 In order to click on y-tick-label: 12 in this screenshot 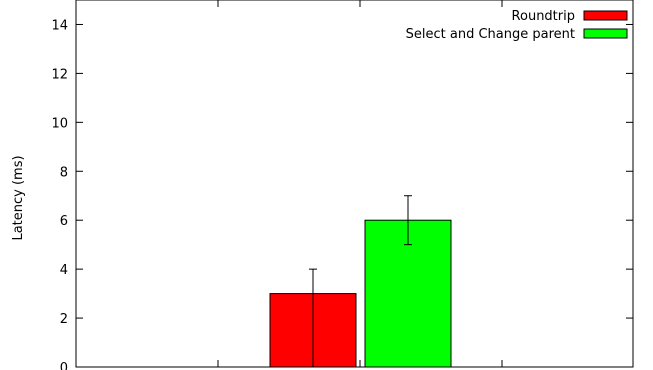, I will do `click(59, 74)`.